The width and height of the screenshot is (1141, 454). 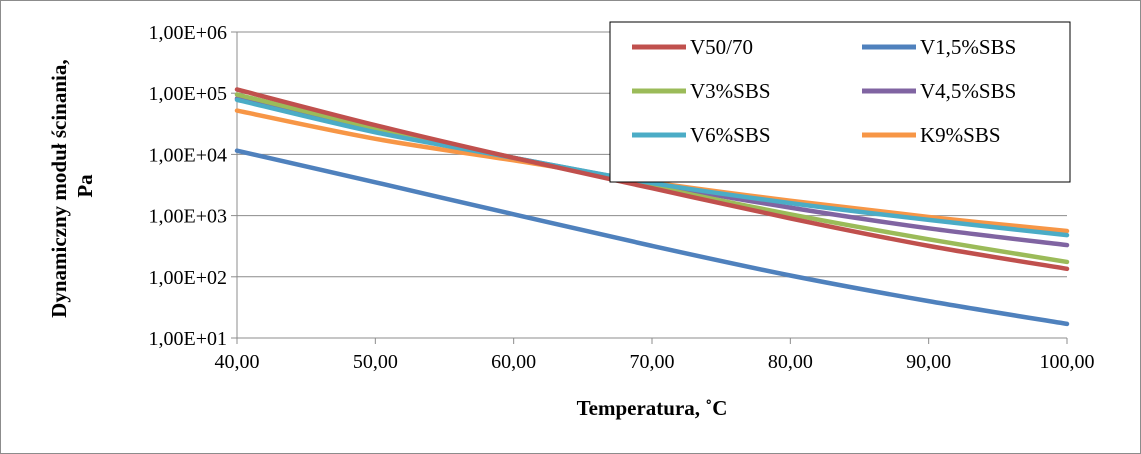 I want to click on y-tick-label: 1,00E+04, so click(x=188, y=155).